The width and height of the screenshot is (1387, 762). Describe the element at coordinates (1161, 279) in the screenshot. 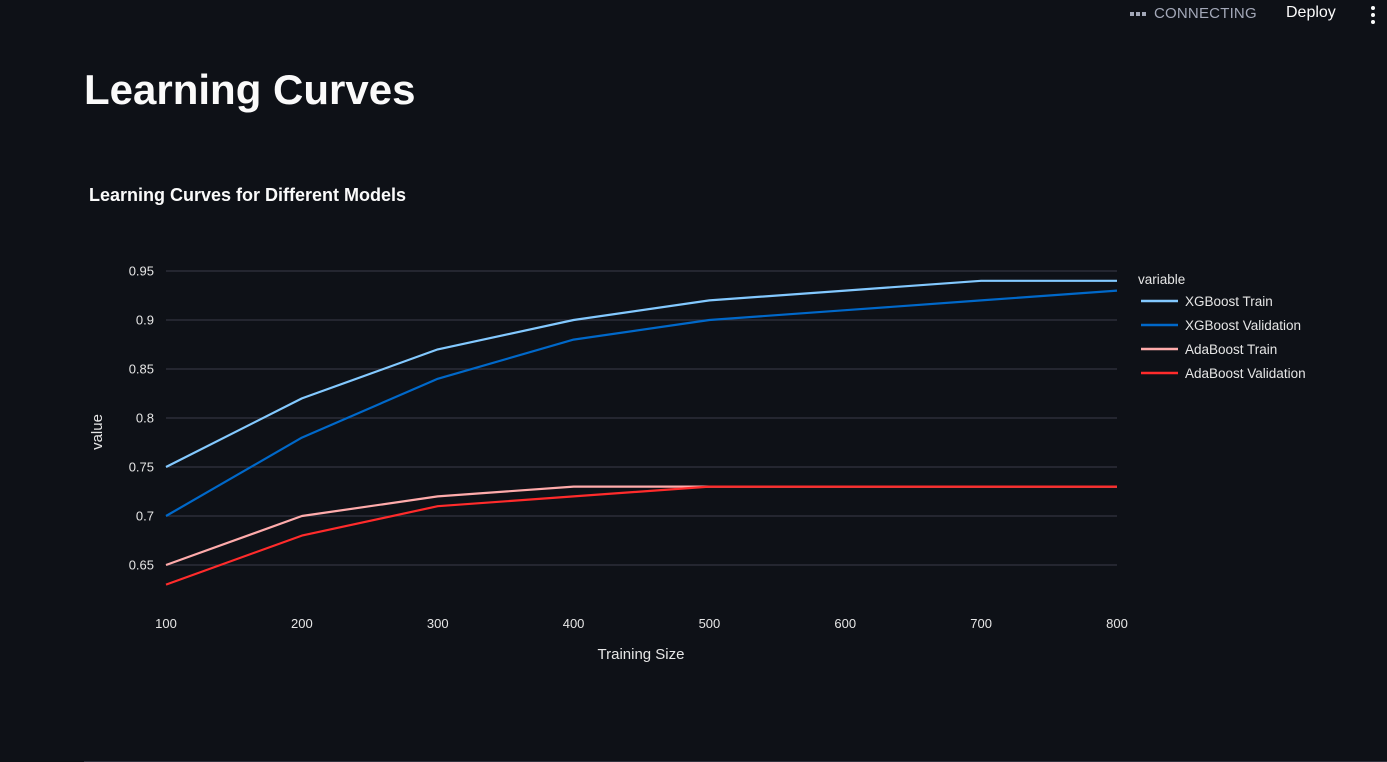

I see `legend-title: variable` at that location.